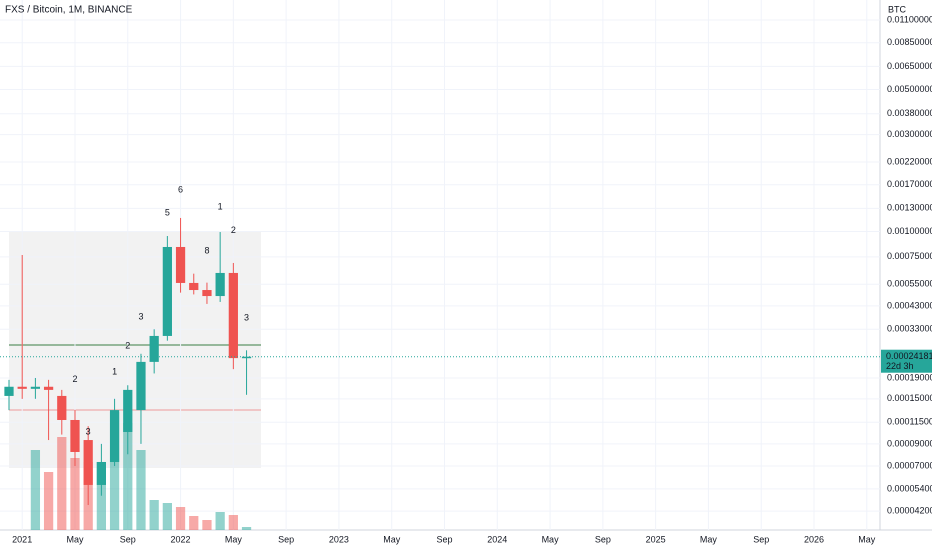  What do you see at coordinates (909, 42) in the screenshot?
I see `y-tick-label: 0.00850000` at bounding box center [909, 42].